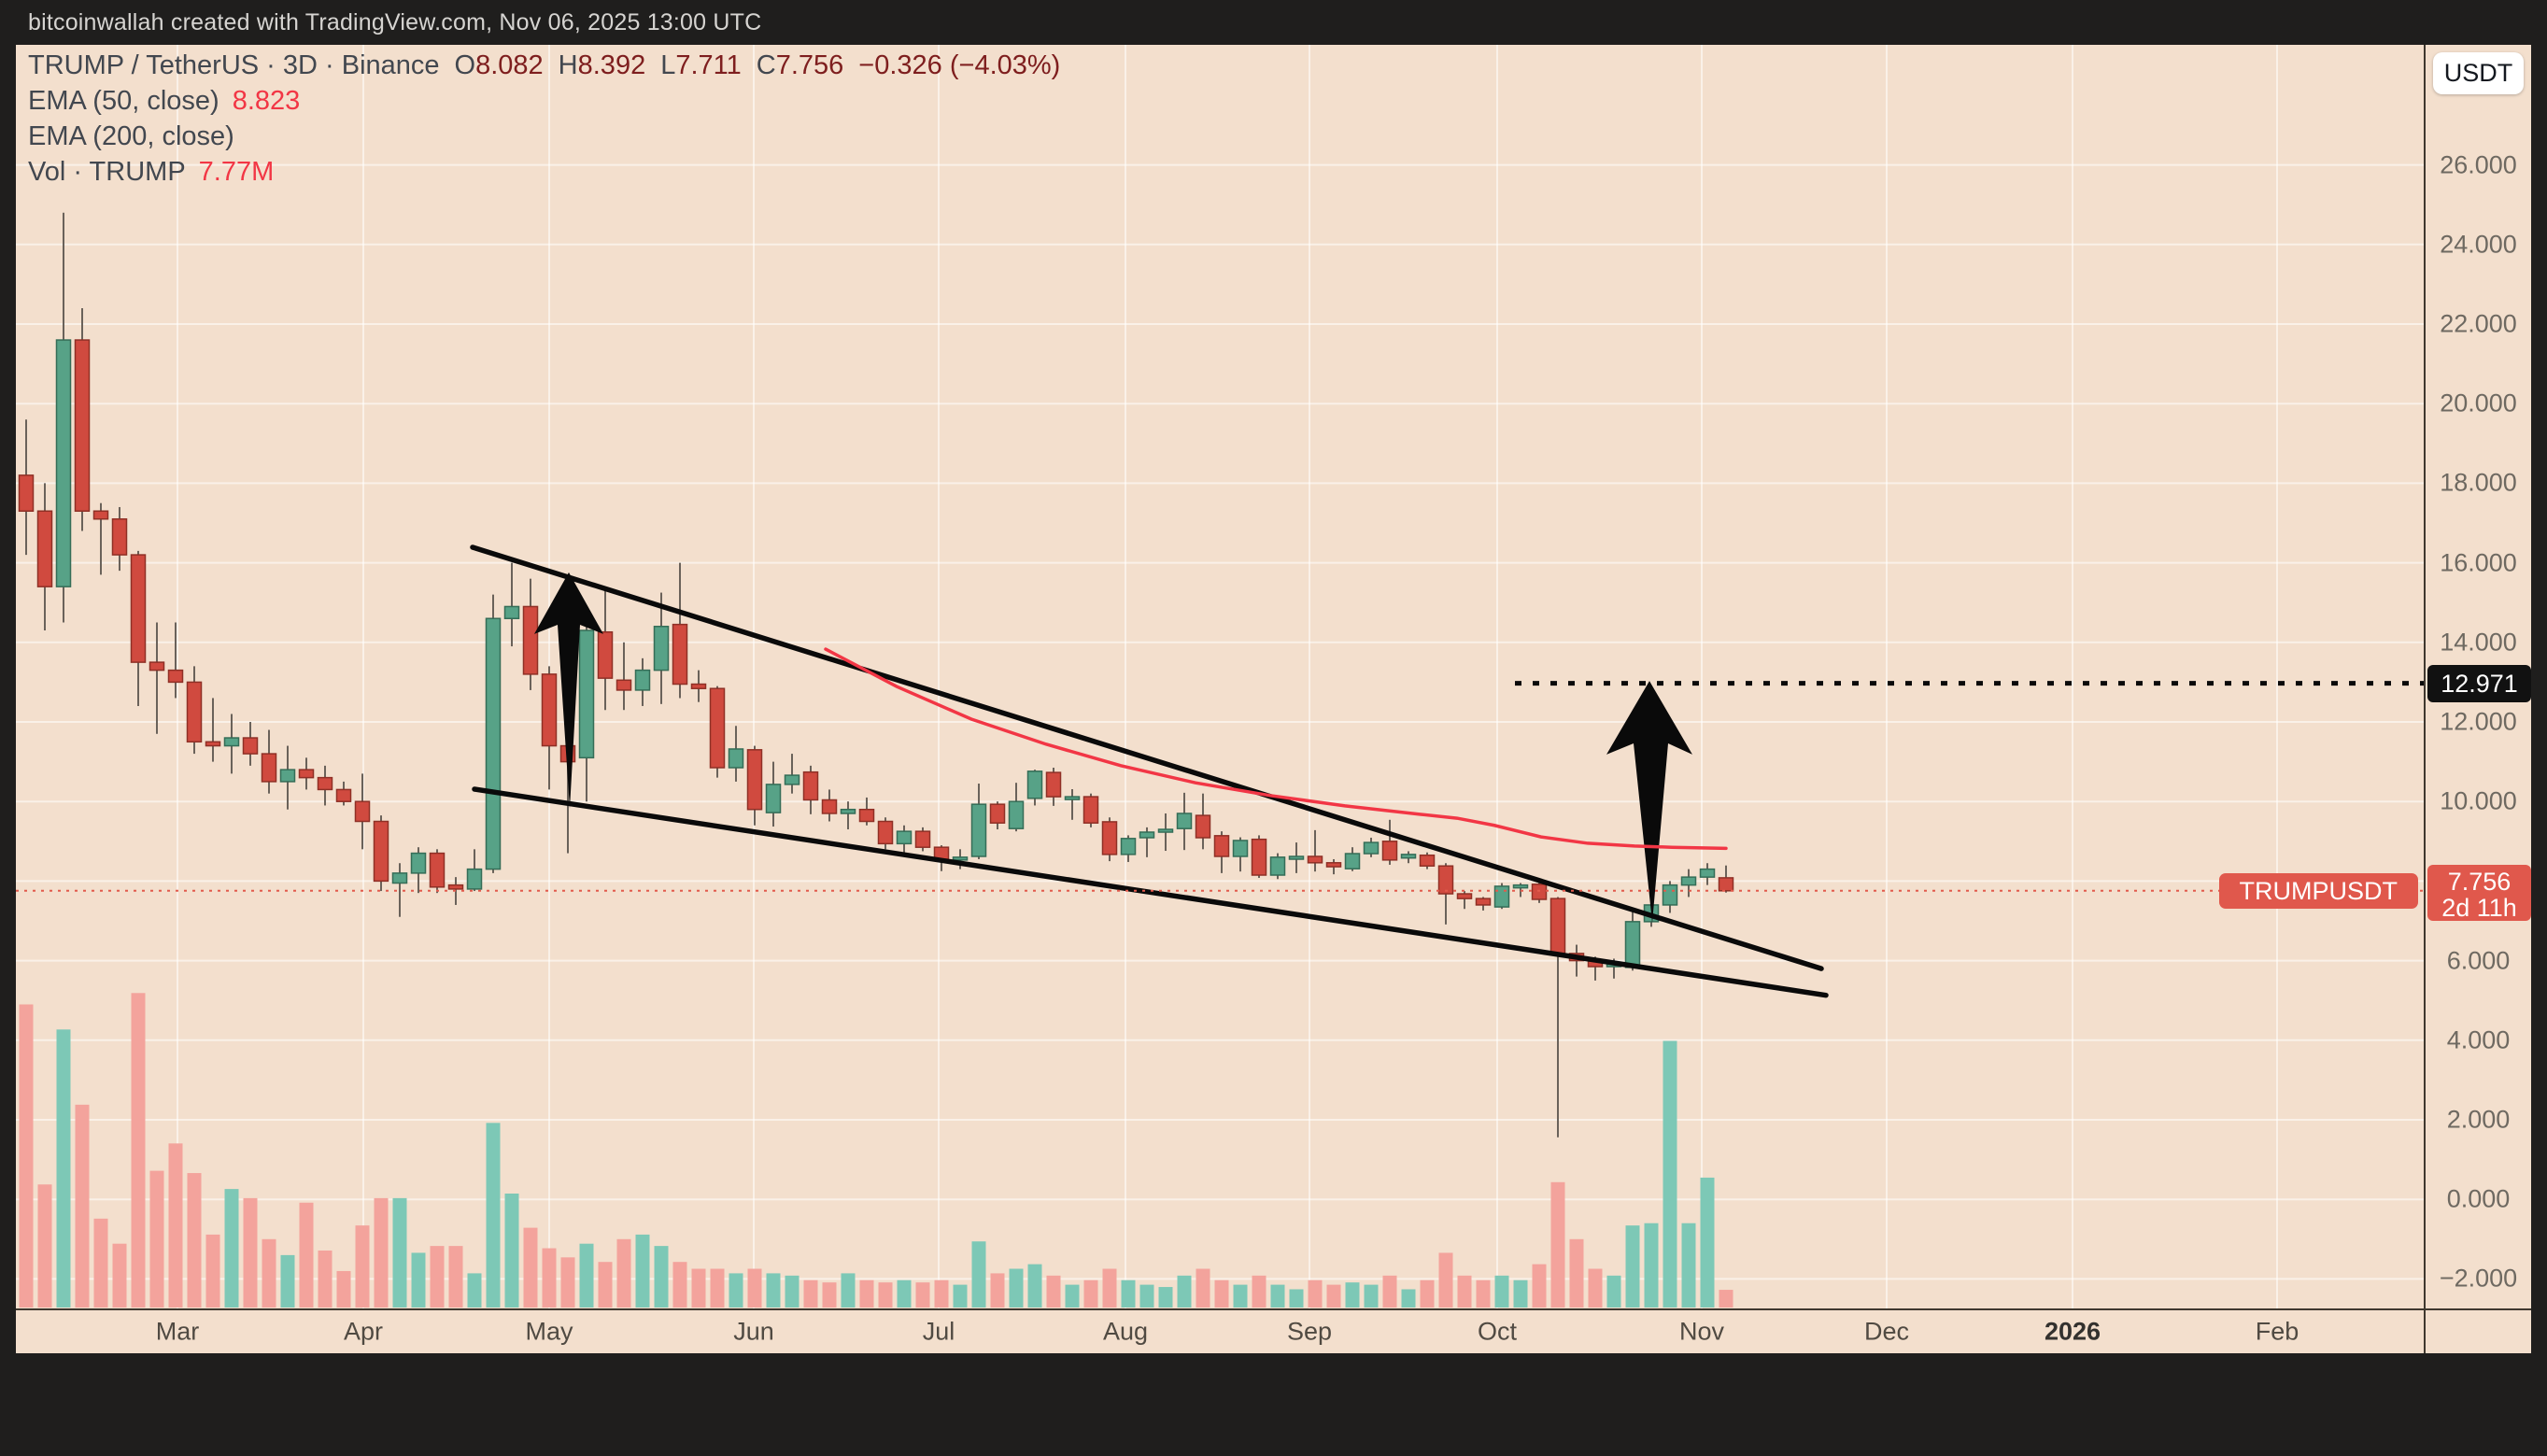 Image resolution: width=2547 pixels, height=1456 pixels. I want to click on price-axis-label: 24.000, so click(2478, 244).